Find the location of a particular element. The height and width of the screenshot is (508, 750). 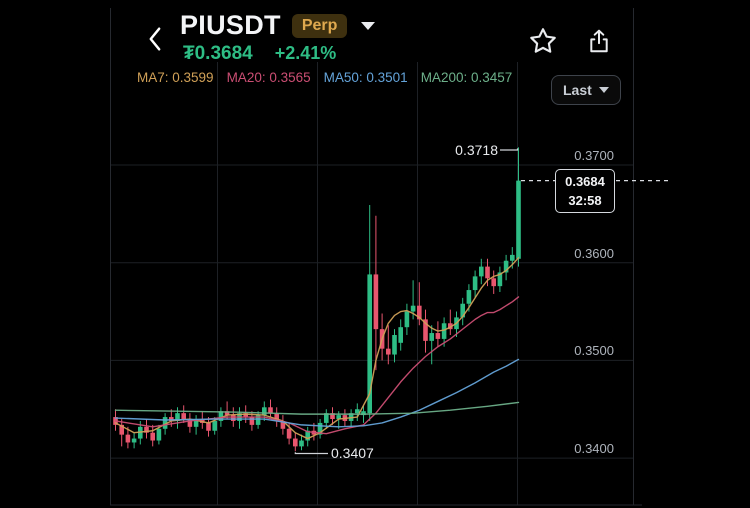

price-change-text: +2.41% is located at coordinates (305, 53).